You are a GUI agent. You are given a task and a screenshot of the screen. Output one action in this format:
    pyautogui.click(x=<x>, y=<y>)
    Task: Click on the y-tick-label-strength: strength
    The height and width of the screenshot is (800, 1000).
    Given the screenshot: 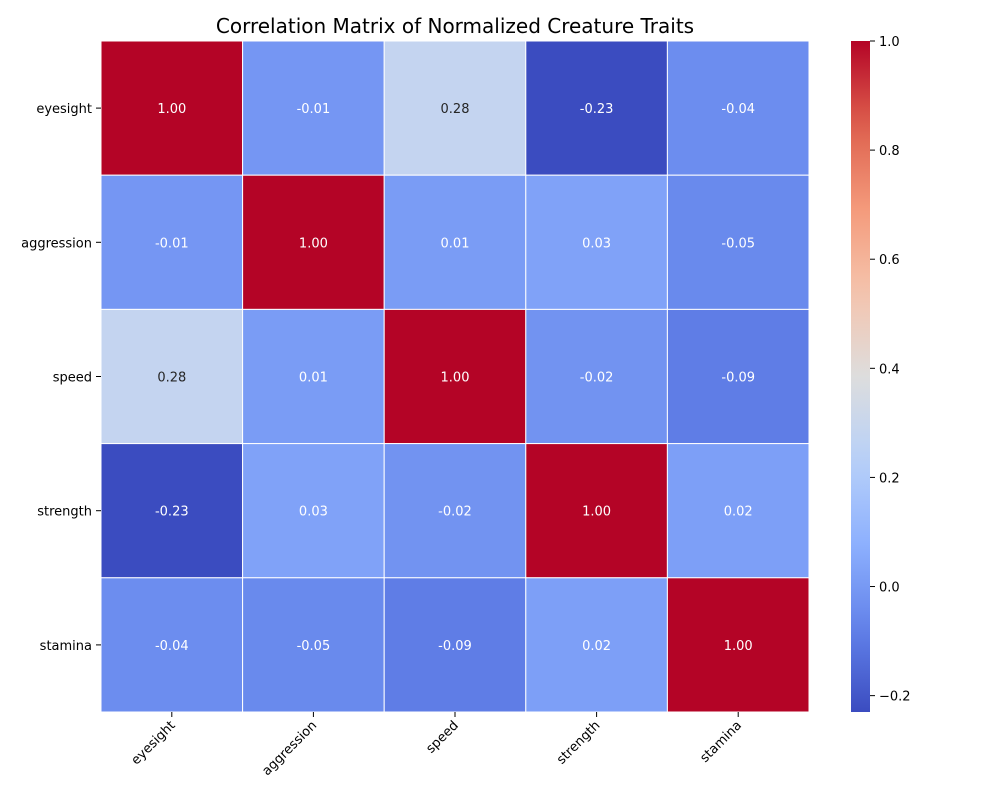 What is the action you would take?
    pyautogui.click(x=64, y=512)
    